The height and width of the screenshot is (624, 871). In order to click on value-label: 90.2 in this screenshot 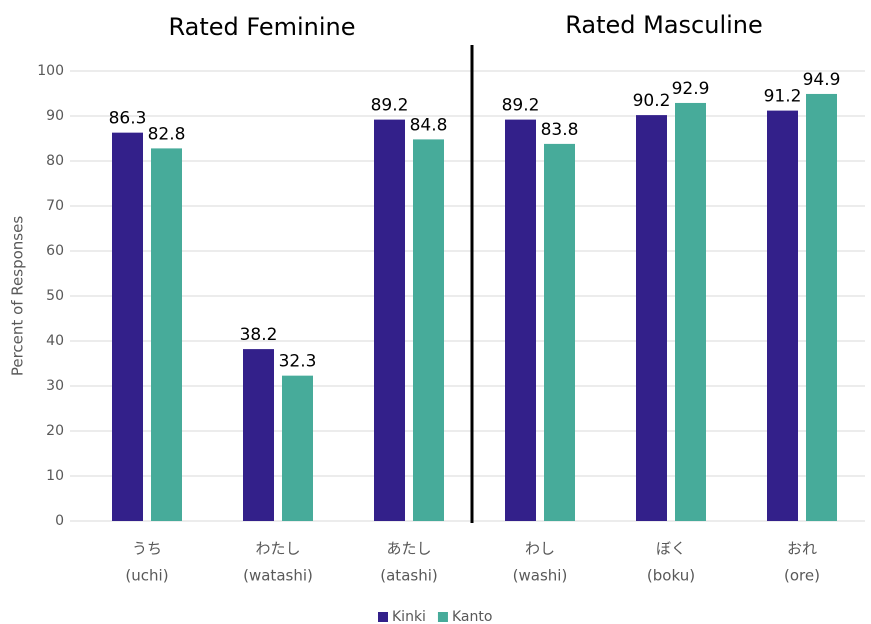, I will do `click(652, 101)`.